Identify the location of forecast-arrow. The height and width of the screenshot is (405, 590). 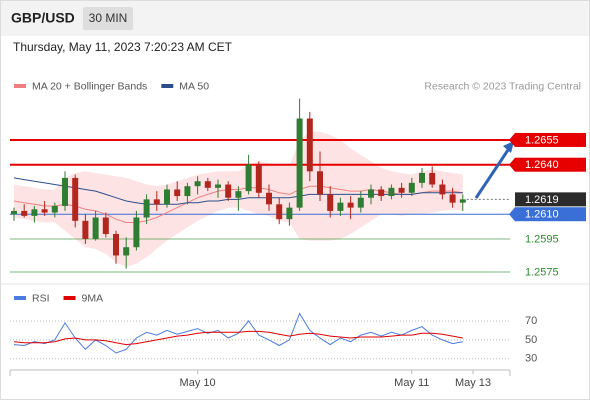
(493, 172).